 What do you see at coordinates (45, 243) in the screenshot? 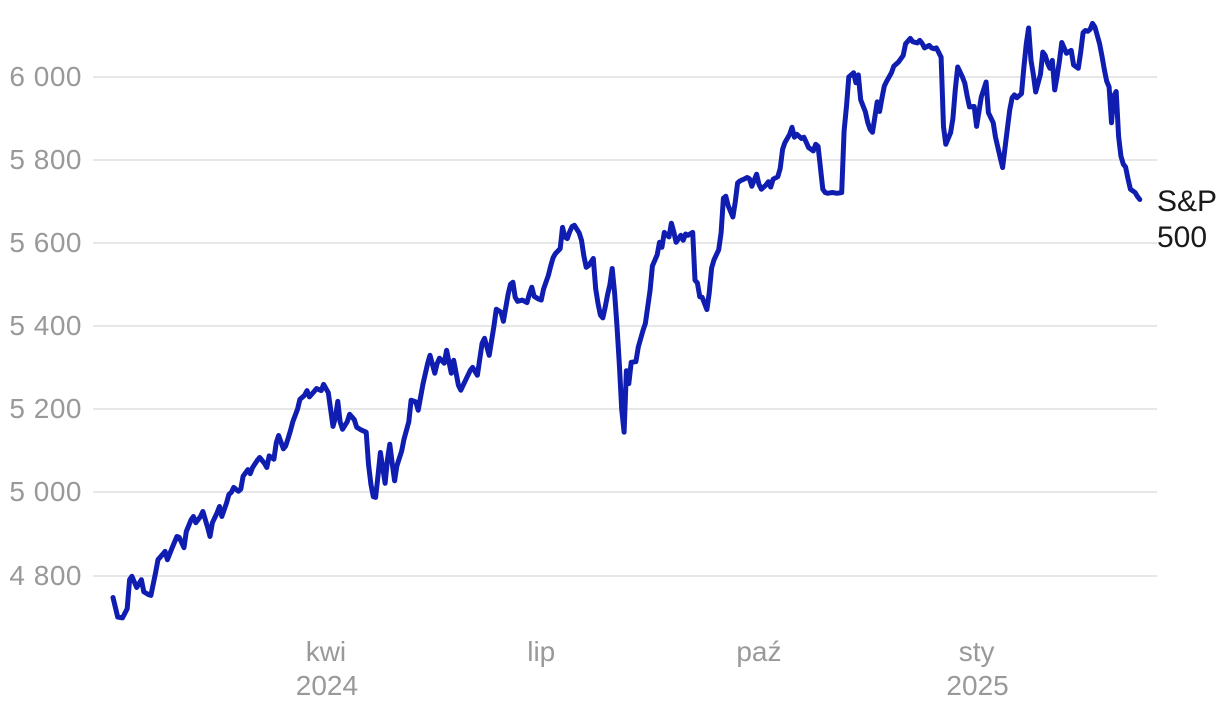
I see `y-axis-tick-label: 5 600` at bounding box center [45, 243].